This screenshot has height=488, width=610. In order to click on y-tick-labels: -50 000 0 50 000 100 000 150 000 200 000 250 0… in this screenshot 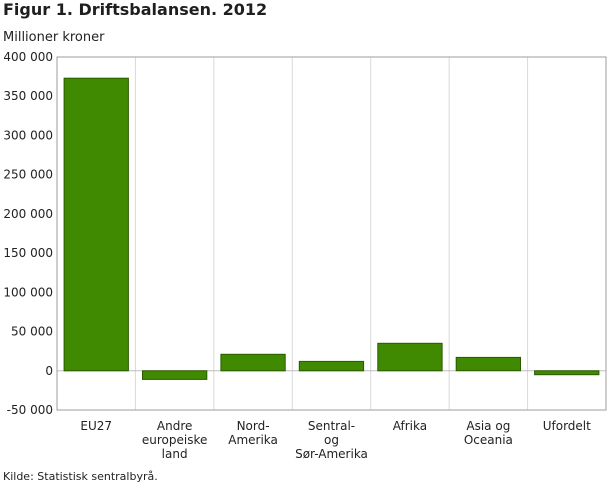, I will do `click(28, 233)`.